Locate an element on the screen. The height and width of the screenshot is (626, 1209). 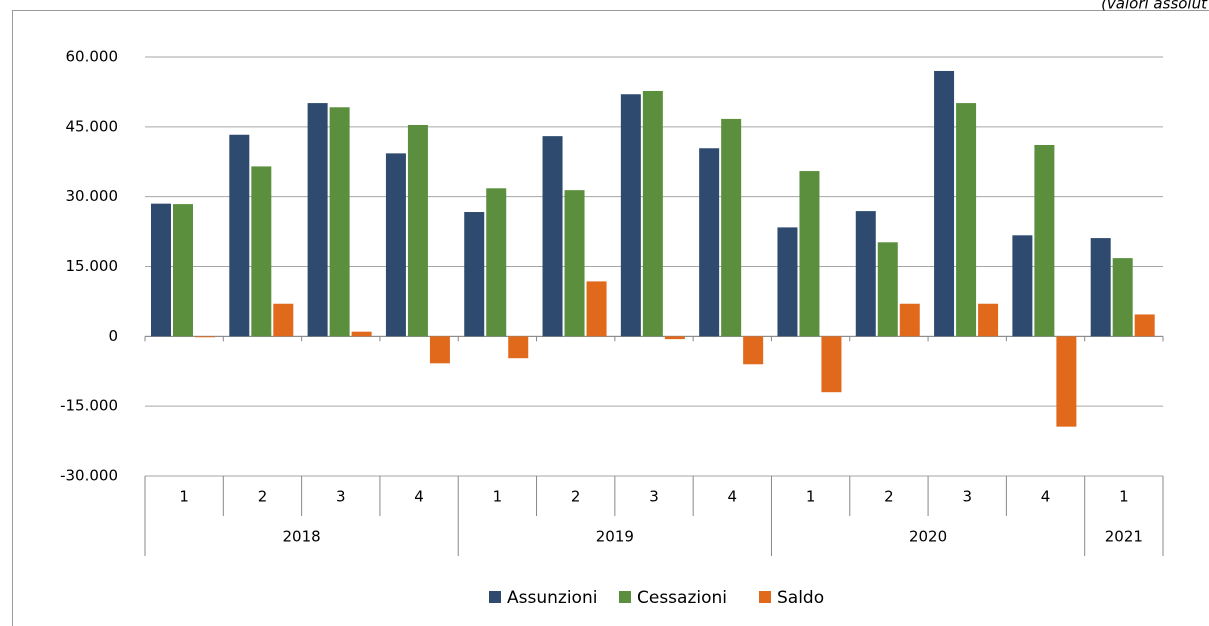
y-tick-label: 45.000 is located at coordinates (92, 126).